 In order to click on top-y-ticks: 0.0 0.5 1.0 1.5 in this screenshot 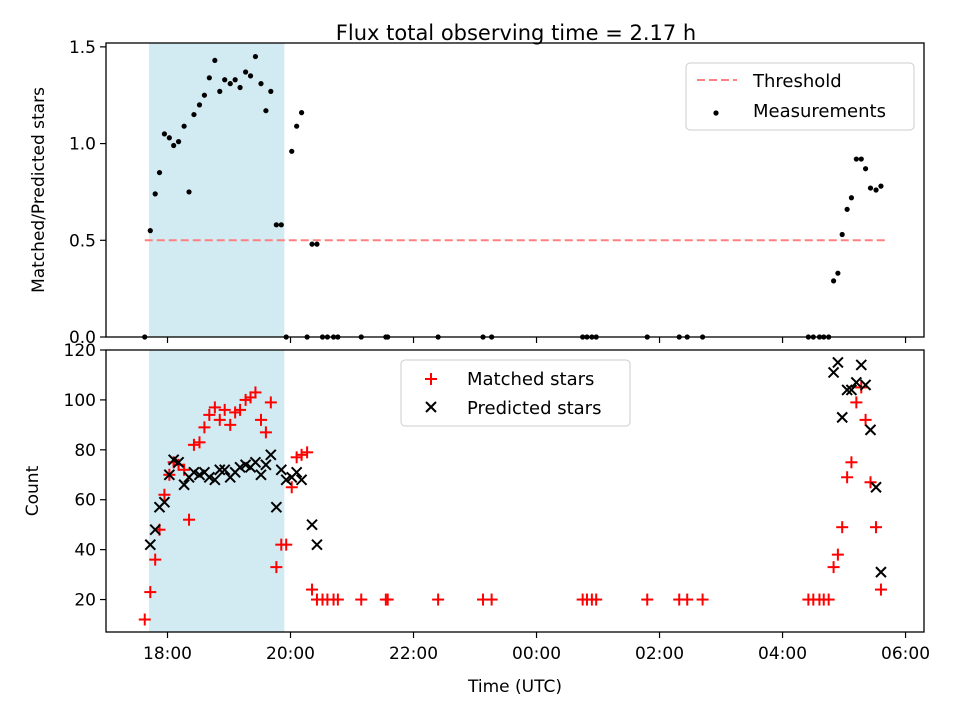, I will do `click(87, 193)`.